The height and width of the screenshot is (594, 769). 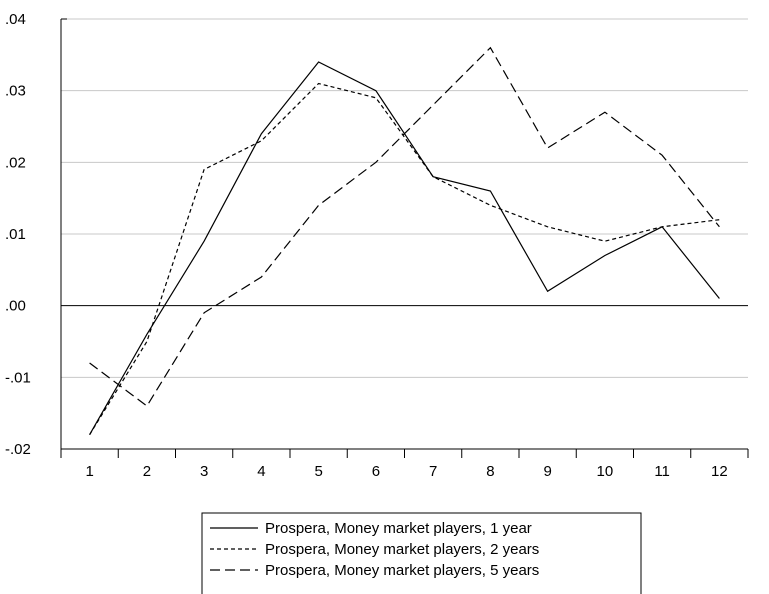 I want to click on x-tick-label: 2, so click(x=147, y=471).